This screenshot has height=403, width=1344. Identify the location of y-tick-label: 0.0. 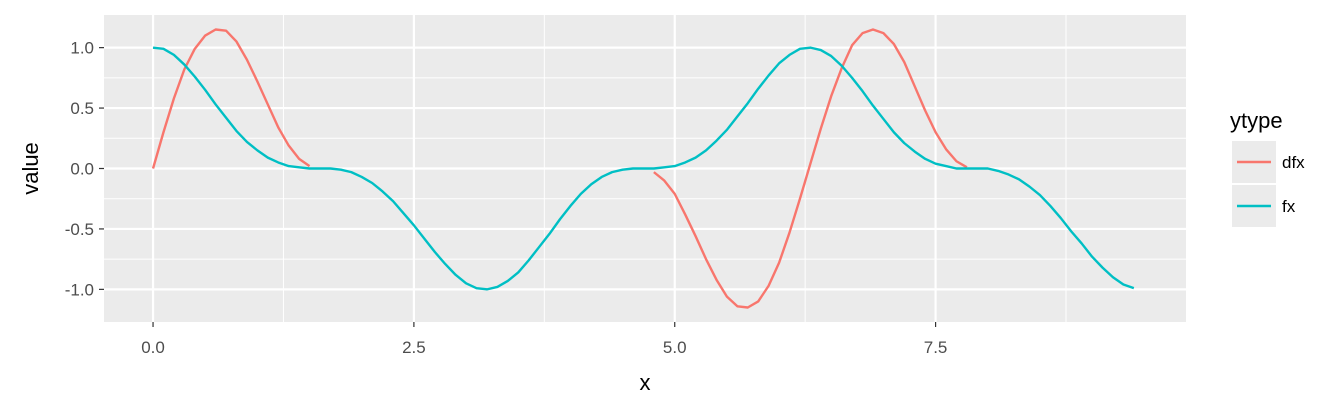
(82, 169).